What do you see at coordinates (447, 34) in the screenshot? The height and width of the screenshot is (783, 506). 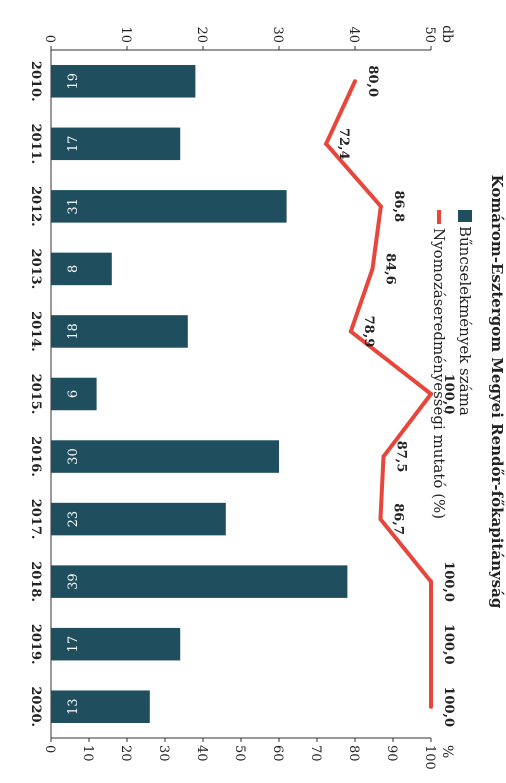 I see `y-left-unit: db` at bounding box center [447, 34].